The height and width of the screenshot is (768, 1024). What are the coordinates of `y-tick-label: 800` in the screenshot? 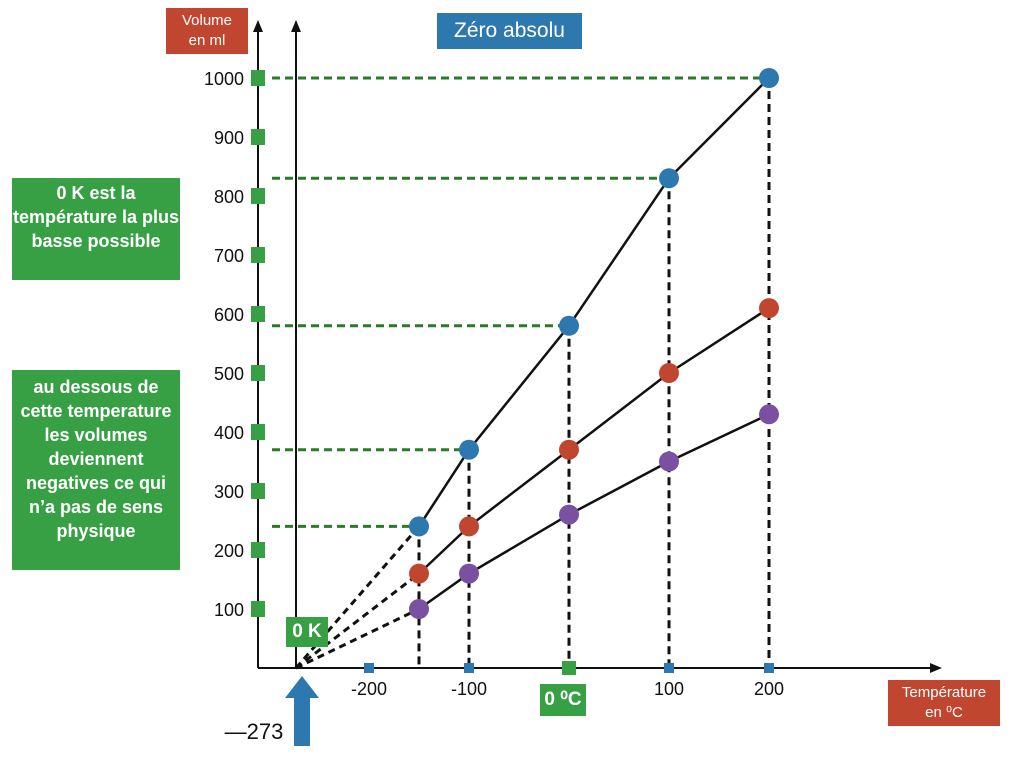 It's located at (229, 197).